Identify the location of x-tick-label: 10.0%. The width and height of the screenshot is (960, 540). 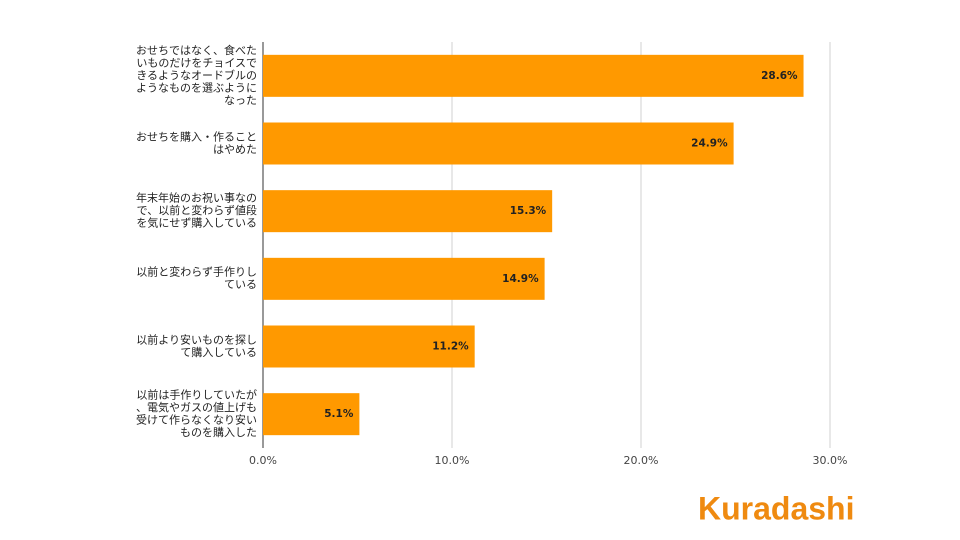
(452, 460).